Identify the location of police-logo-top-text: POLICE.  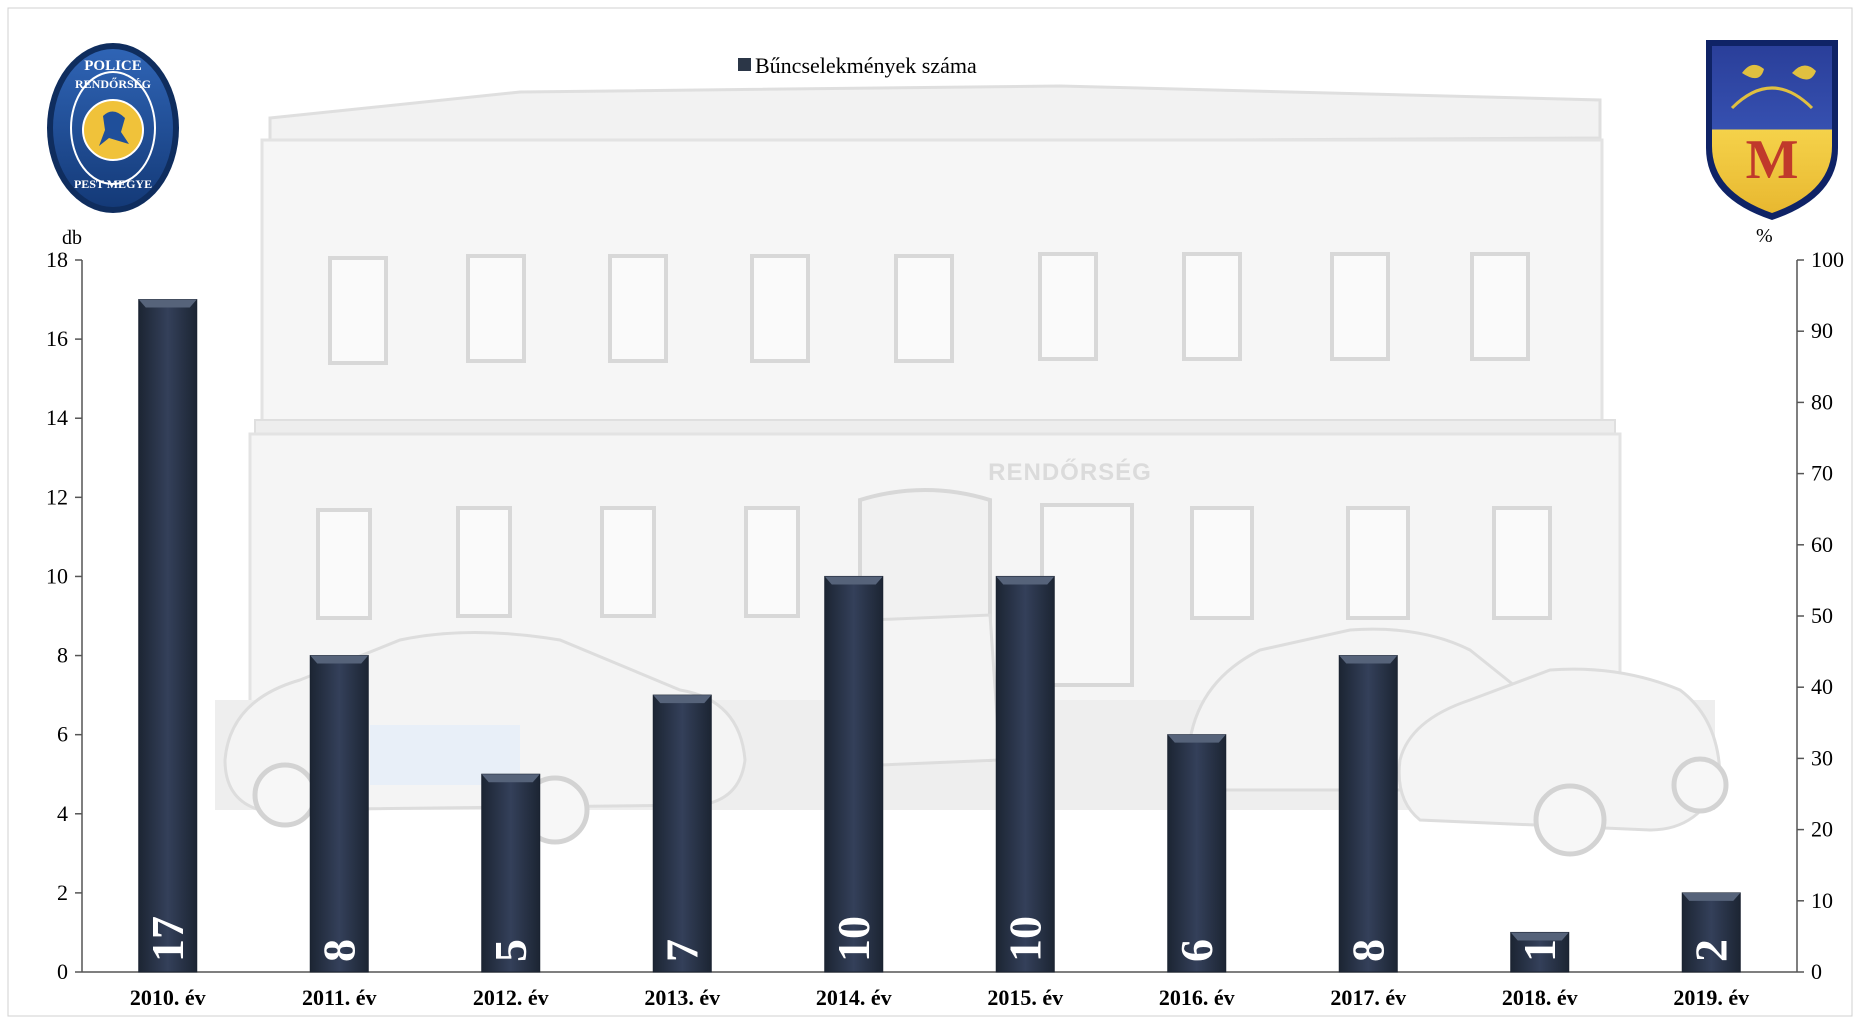
(113, 66).